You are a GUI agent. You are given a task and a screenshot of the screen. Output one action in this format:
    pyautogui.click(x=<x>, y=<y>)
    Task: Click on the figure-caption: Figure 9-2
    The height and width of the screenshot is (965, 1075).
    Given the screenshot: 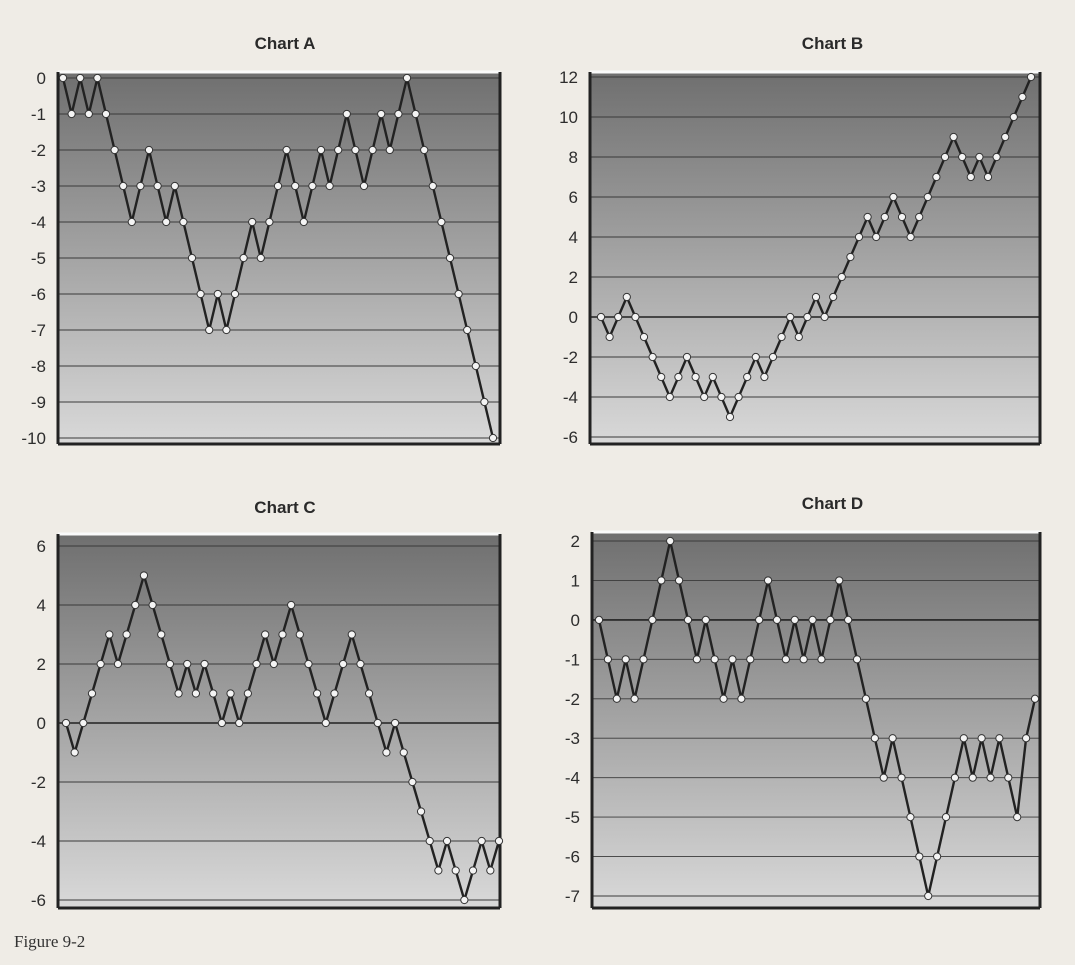 What is the action you would take?
    pyautogui.click(x=50, y=941)
    